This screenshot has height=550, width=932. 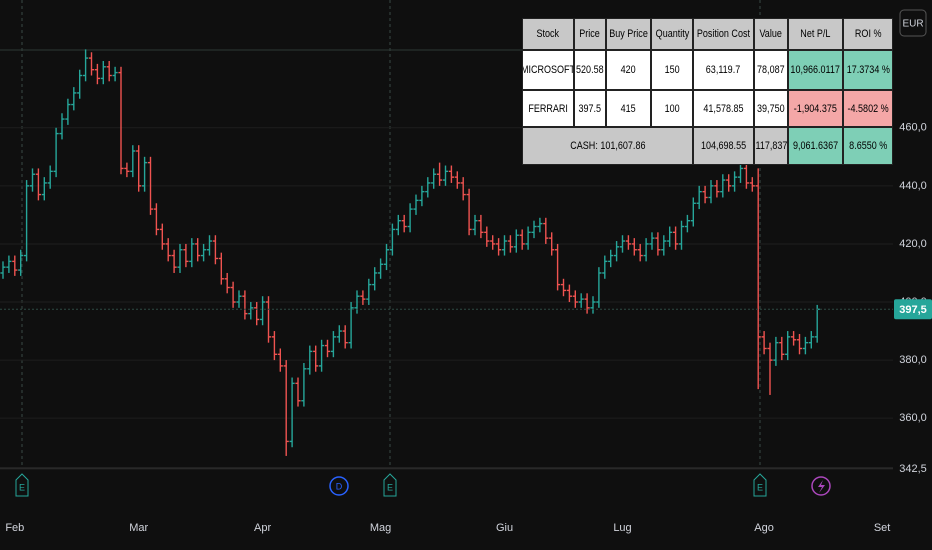 What do you see at coordinates (913, 186) in the screenshot?
I see `y-tick-label: 440,0` at bounding box center [913, 186].